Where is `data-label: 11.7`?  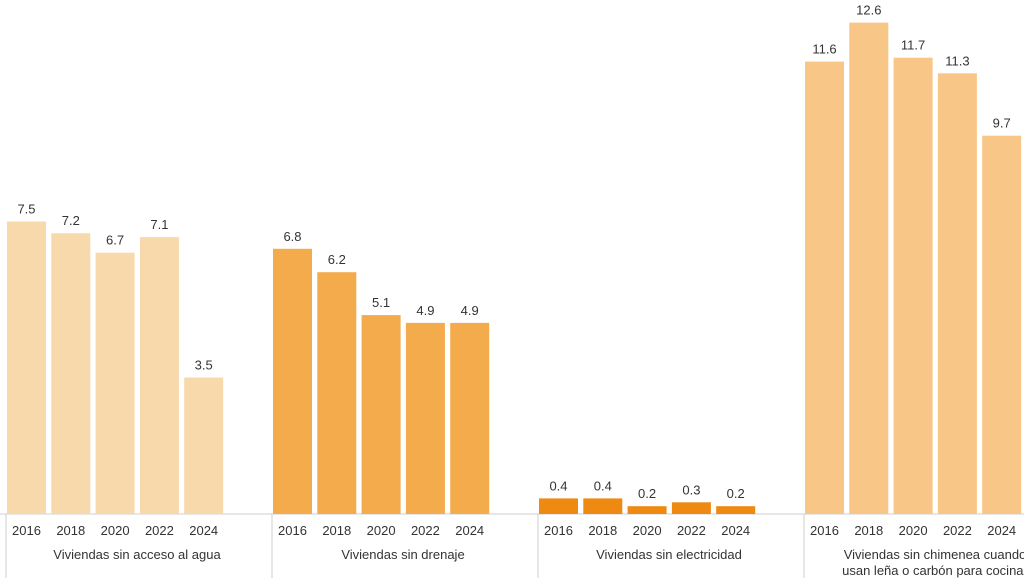 data-label: 11.7 is located at coordinates (913, 45).